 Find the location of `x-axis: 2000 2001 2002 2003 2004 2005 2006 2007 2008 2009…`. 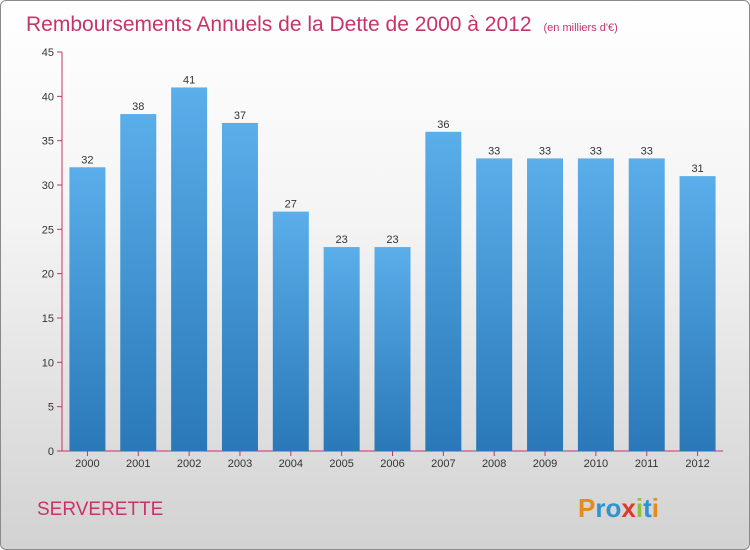

x-axis: 2000 2001 2002 2003 2004 2005 2006 2007 2008 2009… is located at coordinates (392, 460).